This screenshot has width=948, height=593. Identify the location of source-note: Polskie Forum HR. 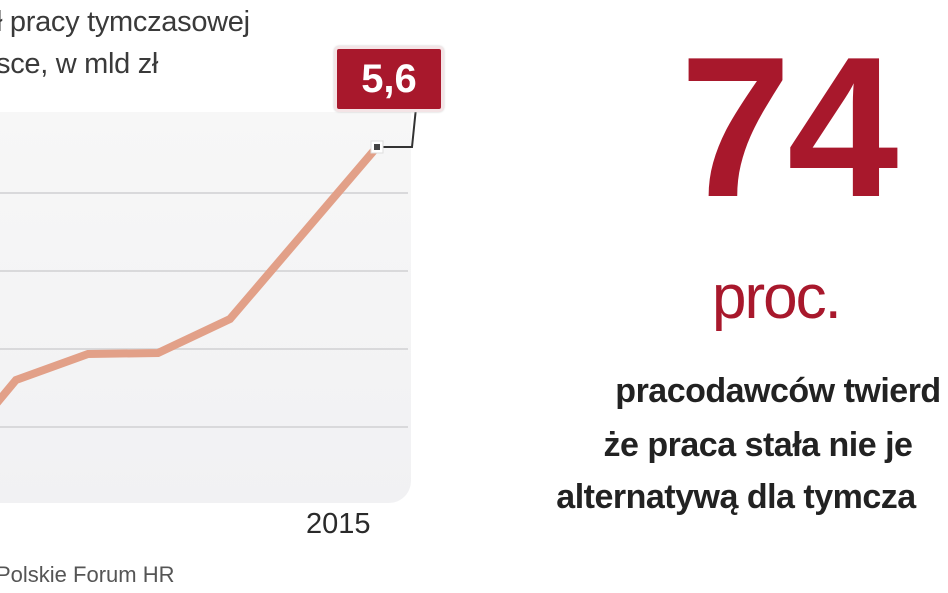
(87, 574).